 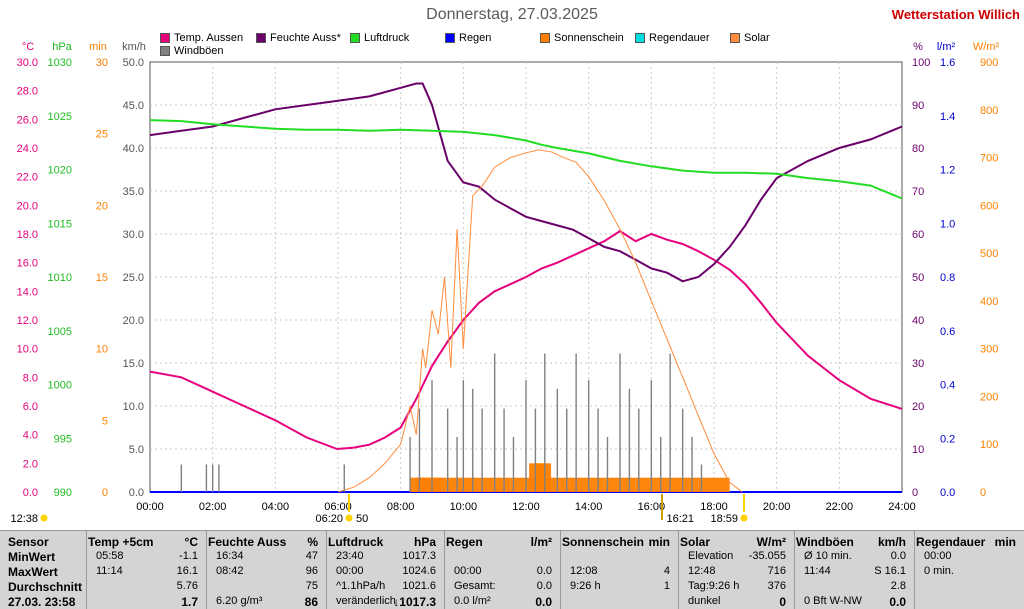 I want to click on legend-item-solar: Solar, so click(x=750, y=38).